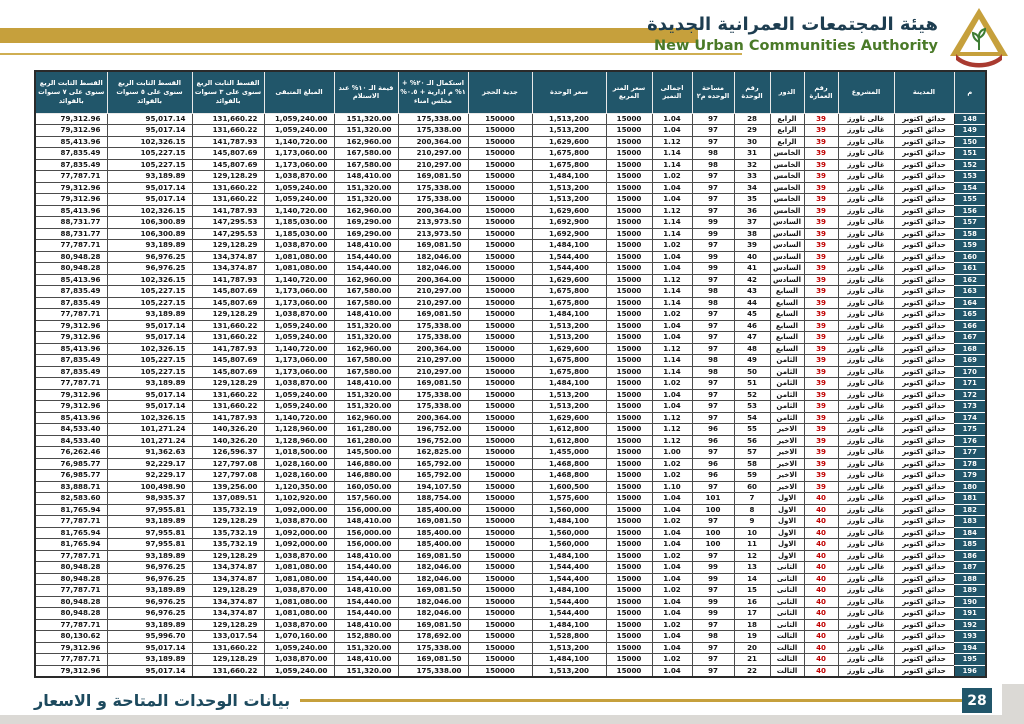  What do you see at coordinates (569, 659) in the screenshot?
I see `cell: 1,484,100` at bounding box center [569, 659].